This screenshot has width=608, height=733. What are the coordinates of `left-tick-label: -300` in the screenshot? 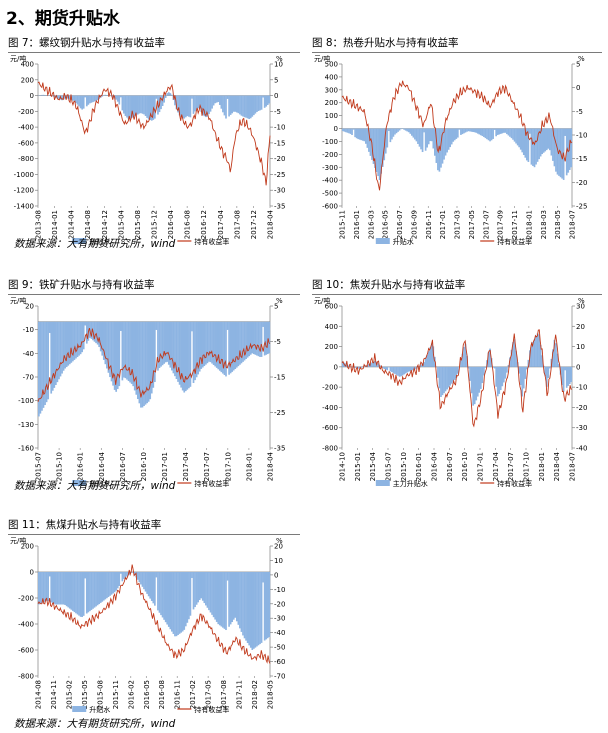 It's located at (330, 168).